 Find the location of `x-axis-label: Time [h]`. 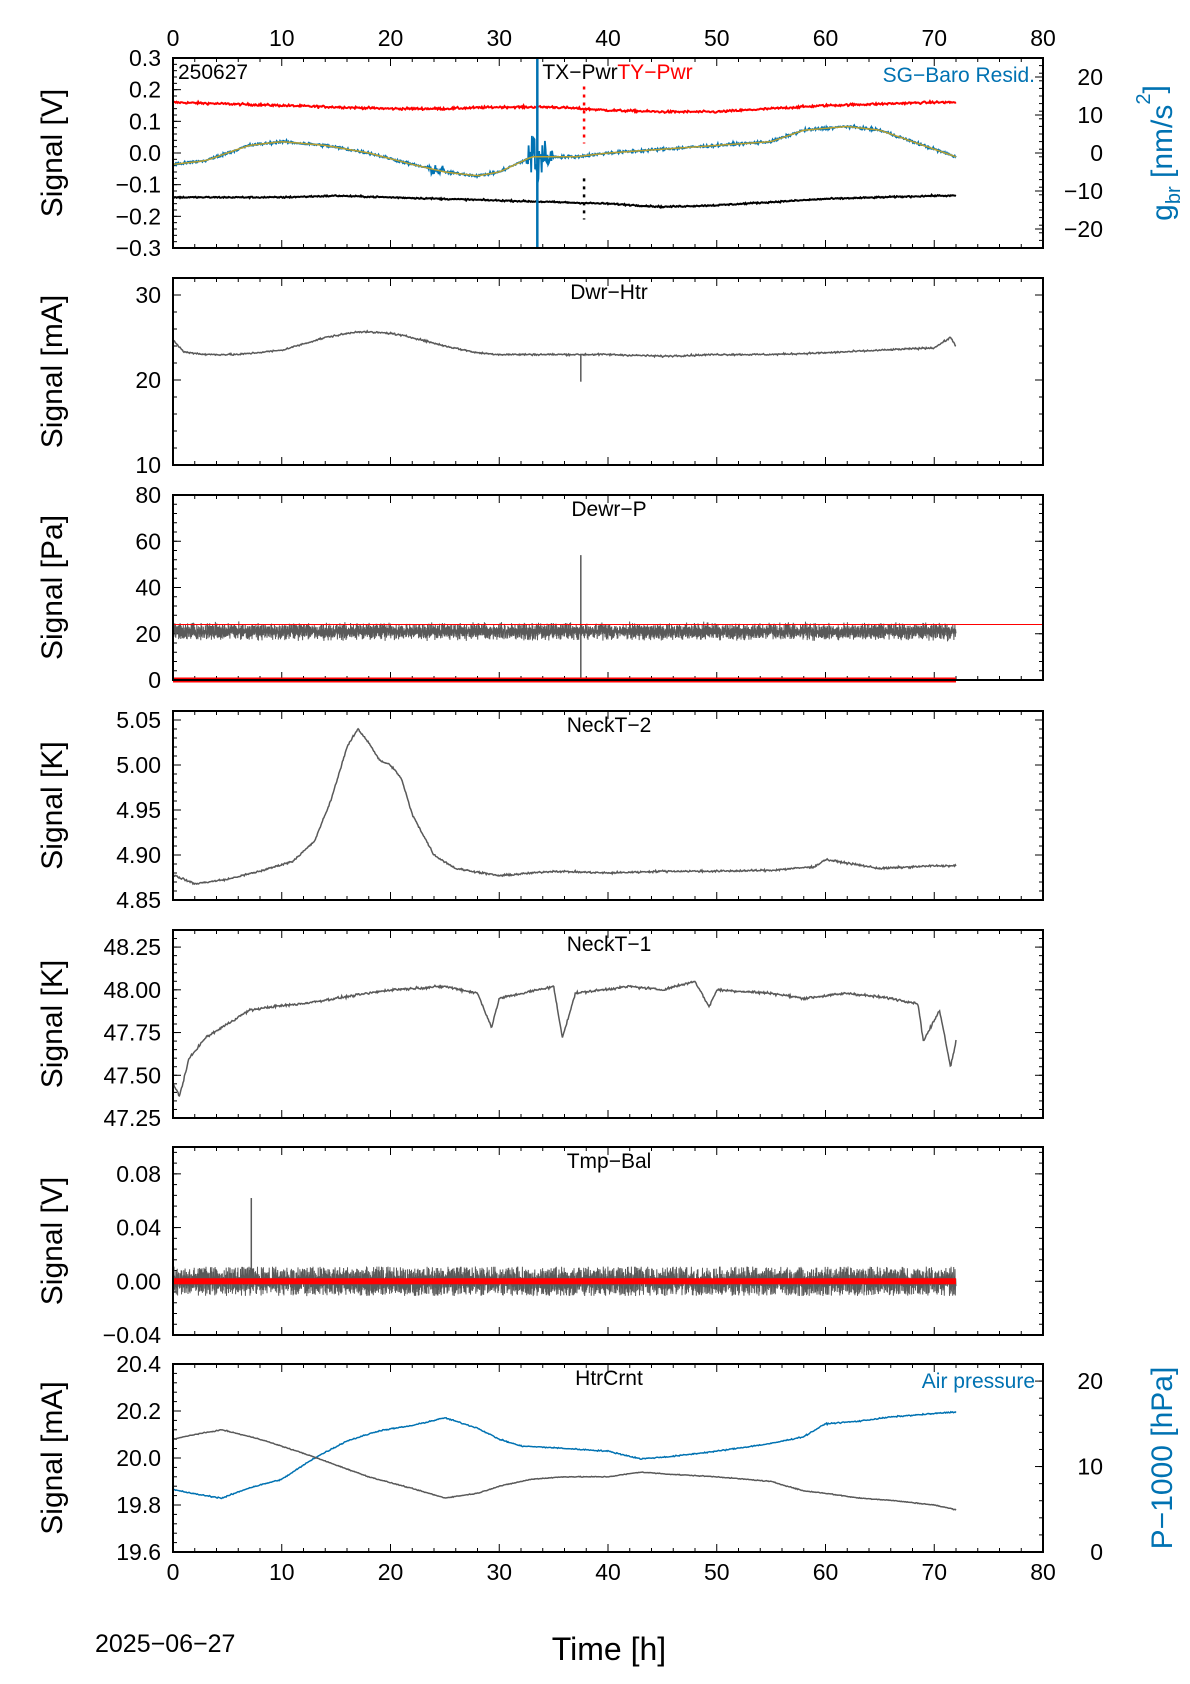

x-axis-label: Time [h] is located at coordinates (609, 1649).